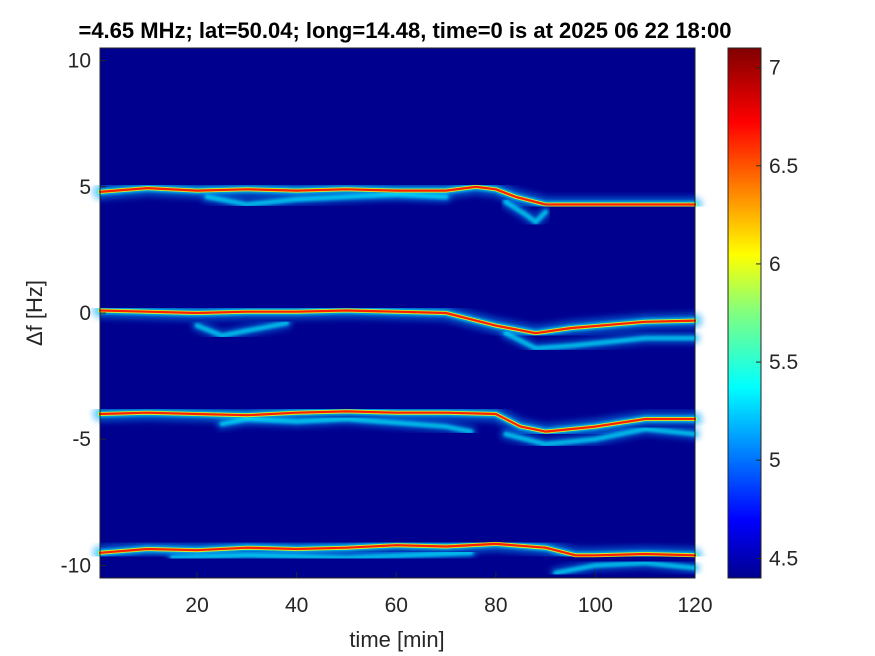 The width and height of the screenshot is (875, 656). I want to click on x-tick-label: 20, so click(196, 605).